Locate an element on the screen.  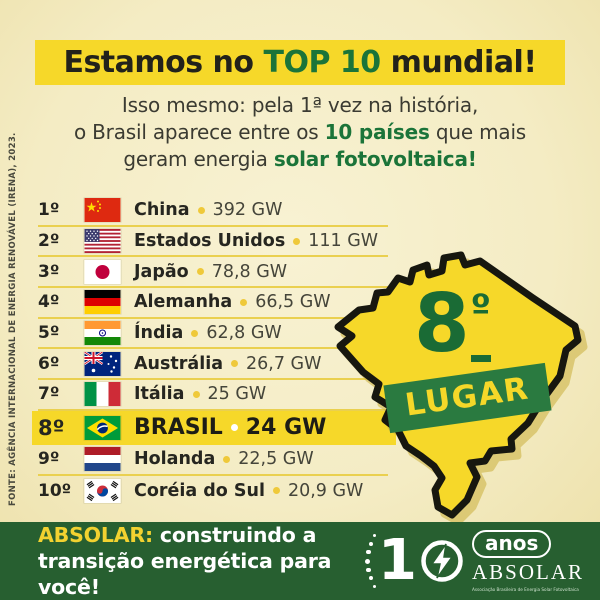
rank-label: 3º is located at coordinates (49, 271).